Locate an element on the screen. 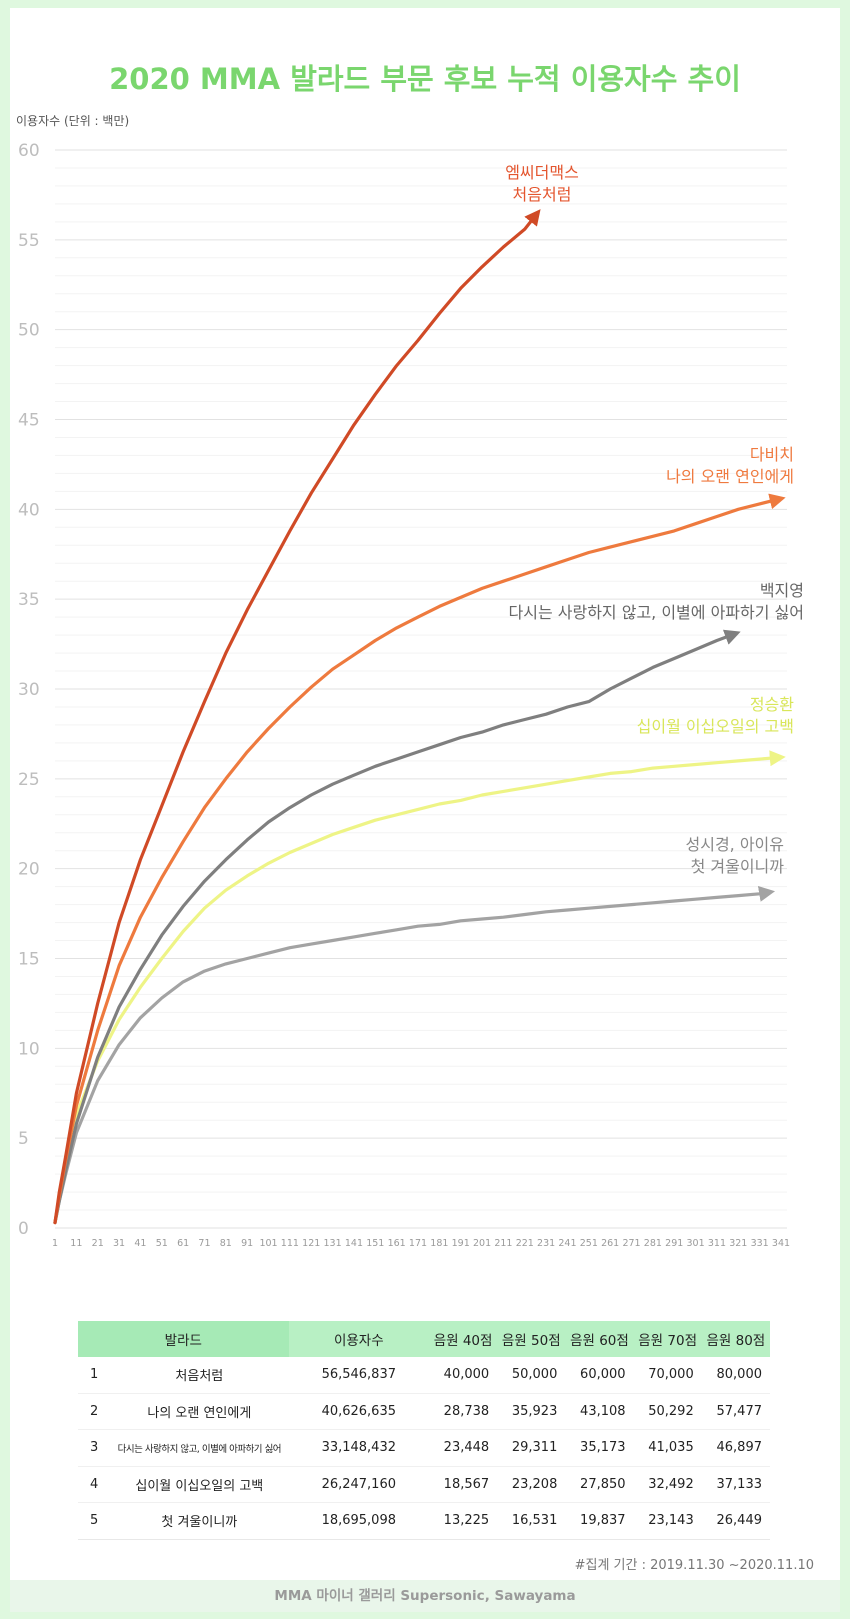 The image size is (850, 1619). col-header-score-50: 음원 50점 is located at coordinates (531, 1339).